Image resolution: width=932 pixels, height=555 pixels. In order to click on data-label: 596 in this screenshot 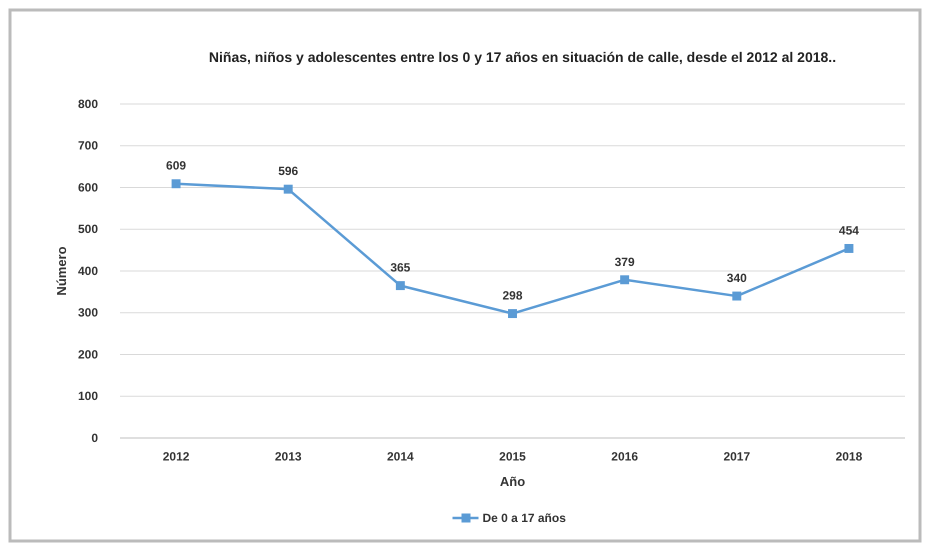, I will do `click(288, 171)`.